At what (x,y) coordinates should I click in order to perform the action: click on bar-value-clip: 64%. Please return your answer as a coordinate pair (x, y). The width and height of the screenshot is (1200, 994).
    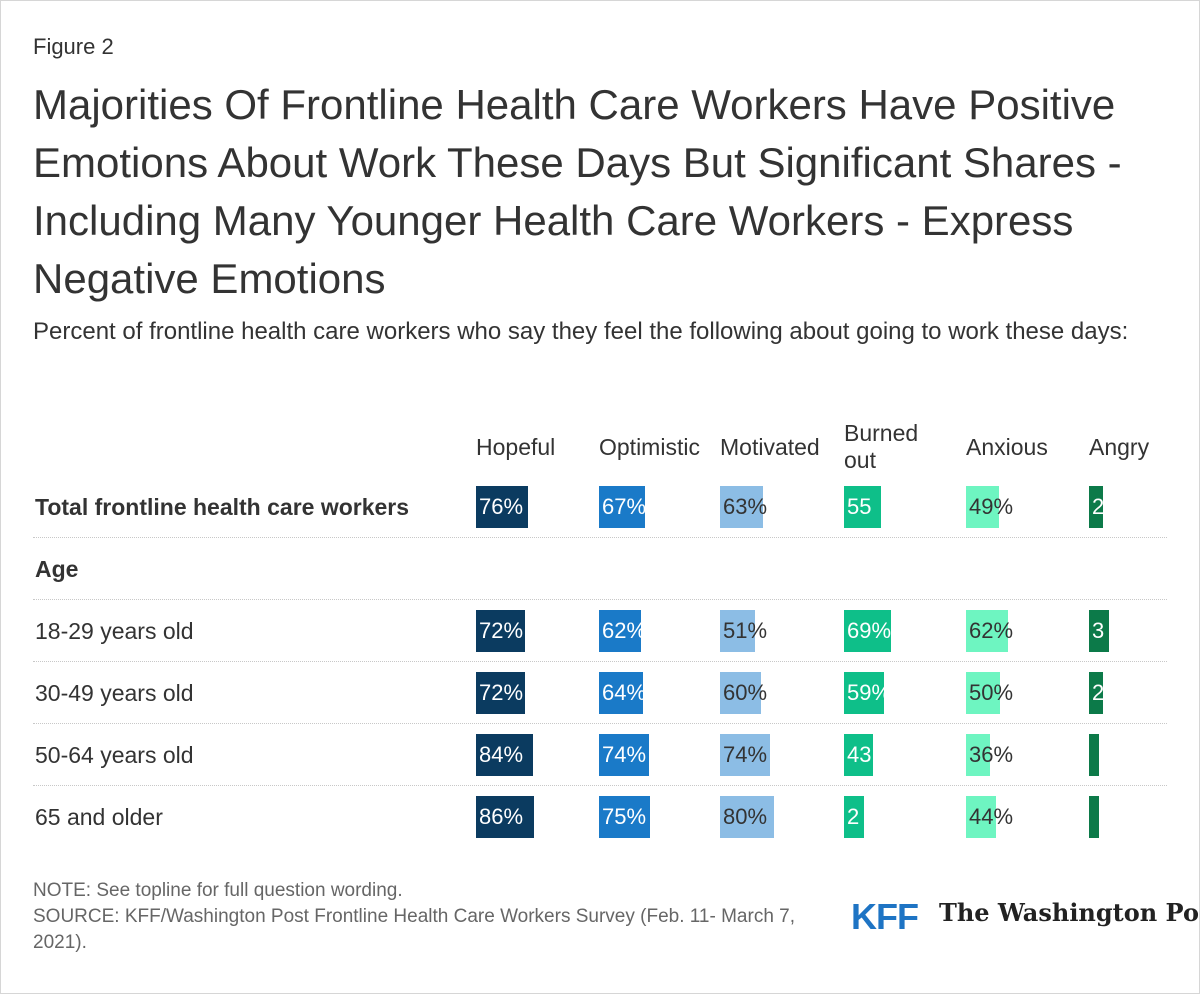
    Looking at the image, I should click on (621, 693).